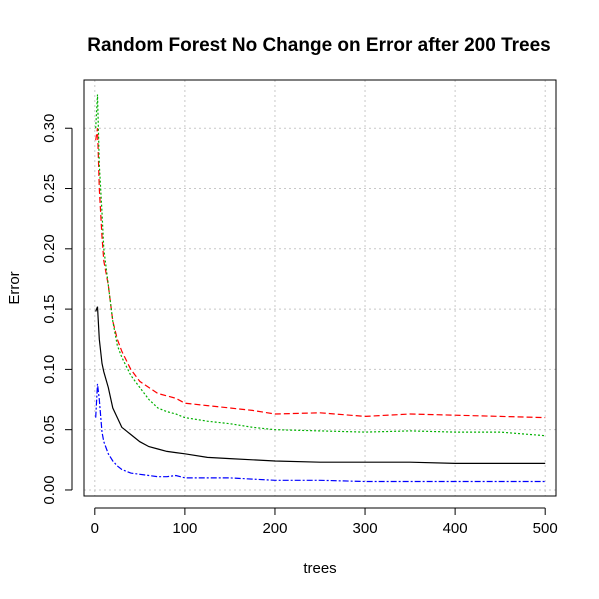  I want to click on y-tick-label-3: 0.15, so click(49, 308).